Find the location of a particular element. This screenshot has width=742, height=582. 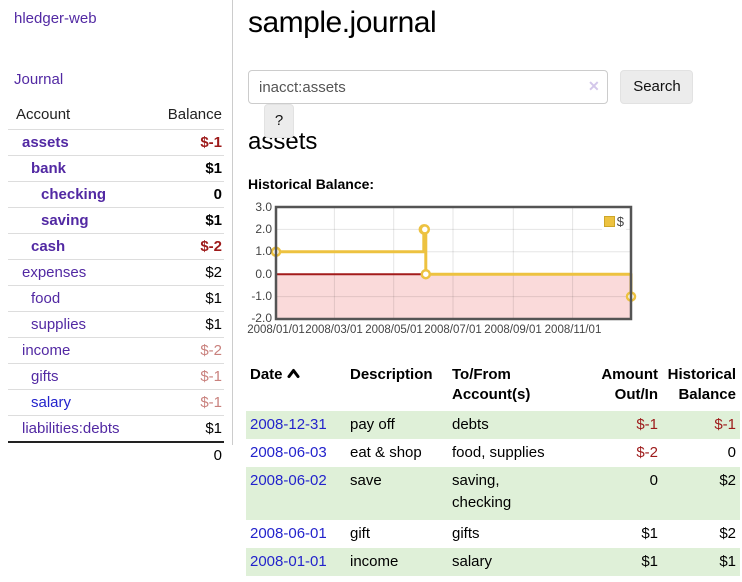

x-tick: 2008/07/01 is located at coordinates (453, 330).